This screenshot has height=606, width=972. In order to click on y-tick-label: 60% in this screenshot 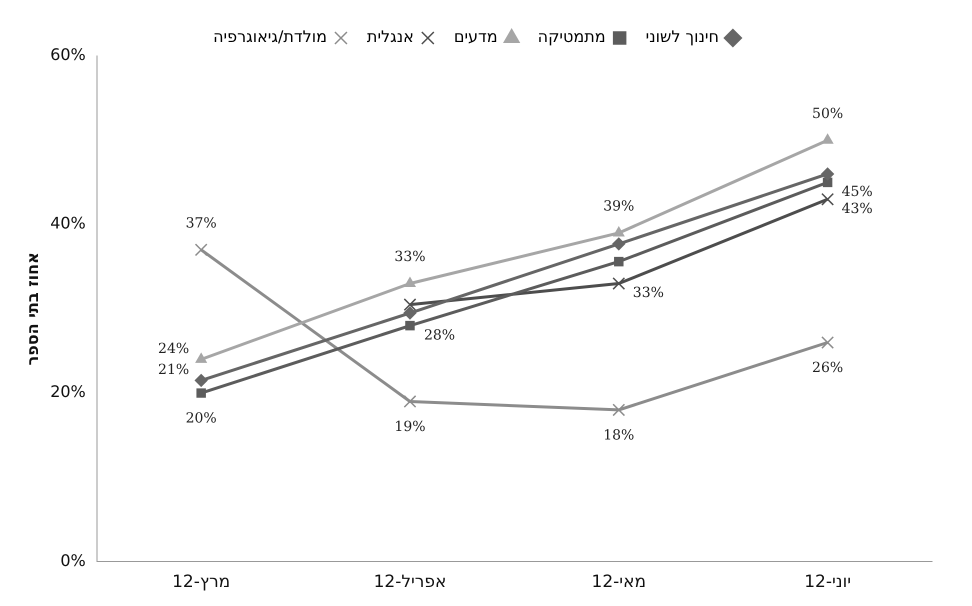, I will do `click(68, 54)`.